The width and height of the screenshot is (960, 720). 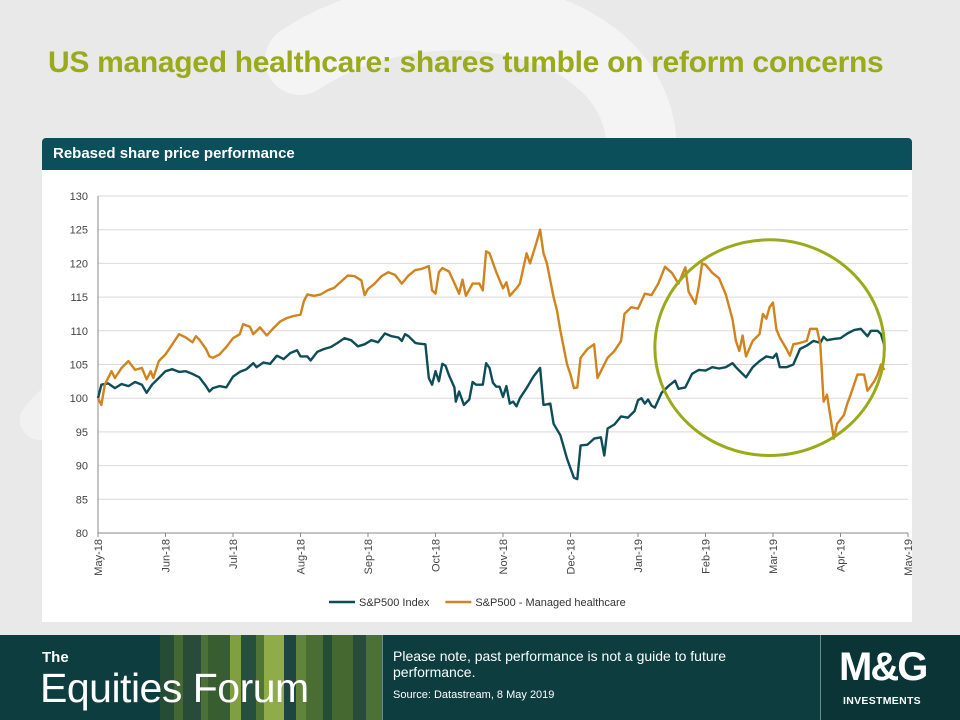 I want to click on x-tick-label-5: Oct-18, so click(x=437, y=555).